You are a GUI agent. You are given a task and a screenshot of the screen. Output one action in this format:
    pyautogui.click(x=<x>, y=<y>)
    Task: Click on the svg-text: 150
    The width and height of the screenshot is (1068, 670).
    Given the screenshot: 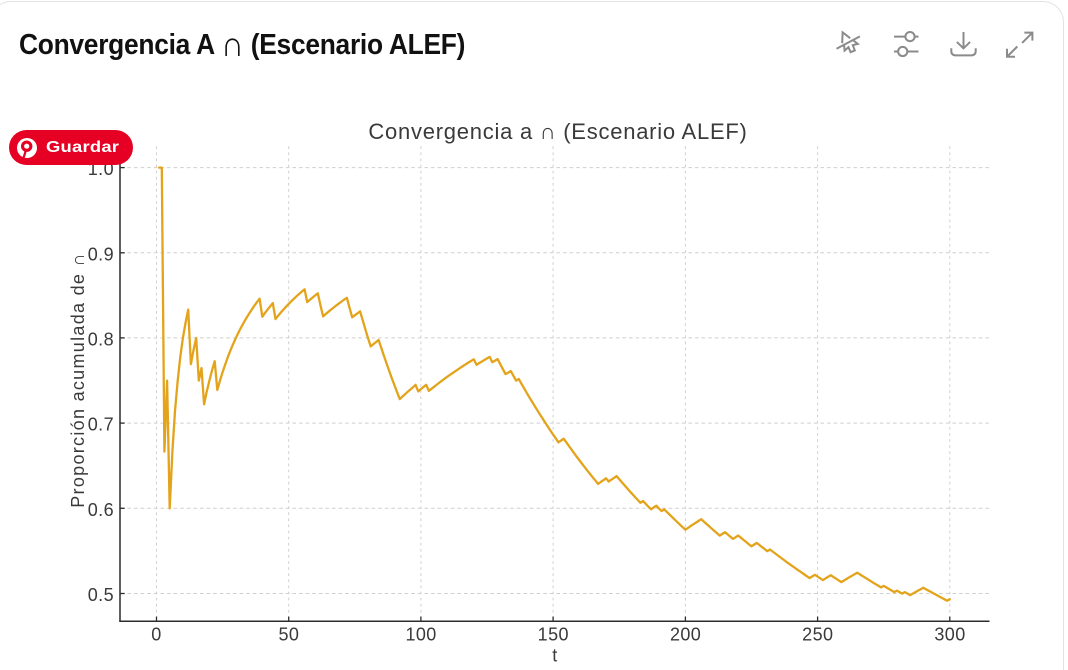 What is the action you would take?
    pyautogui.click(x=553, y=634)
    